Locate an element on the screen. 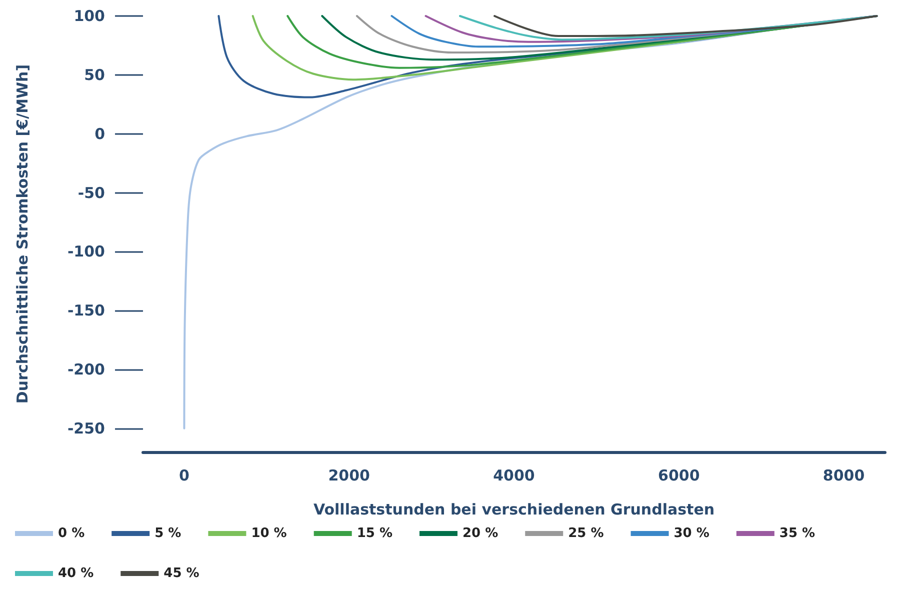 The image size is (914, 590). x-tick-label: 2000 is located at coordinates (349, 475).